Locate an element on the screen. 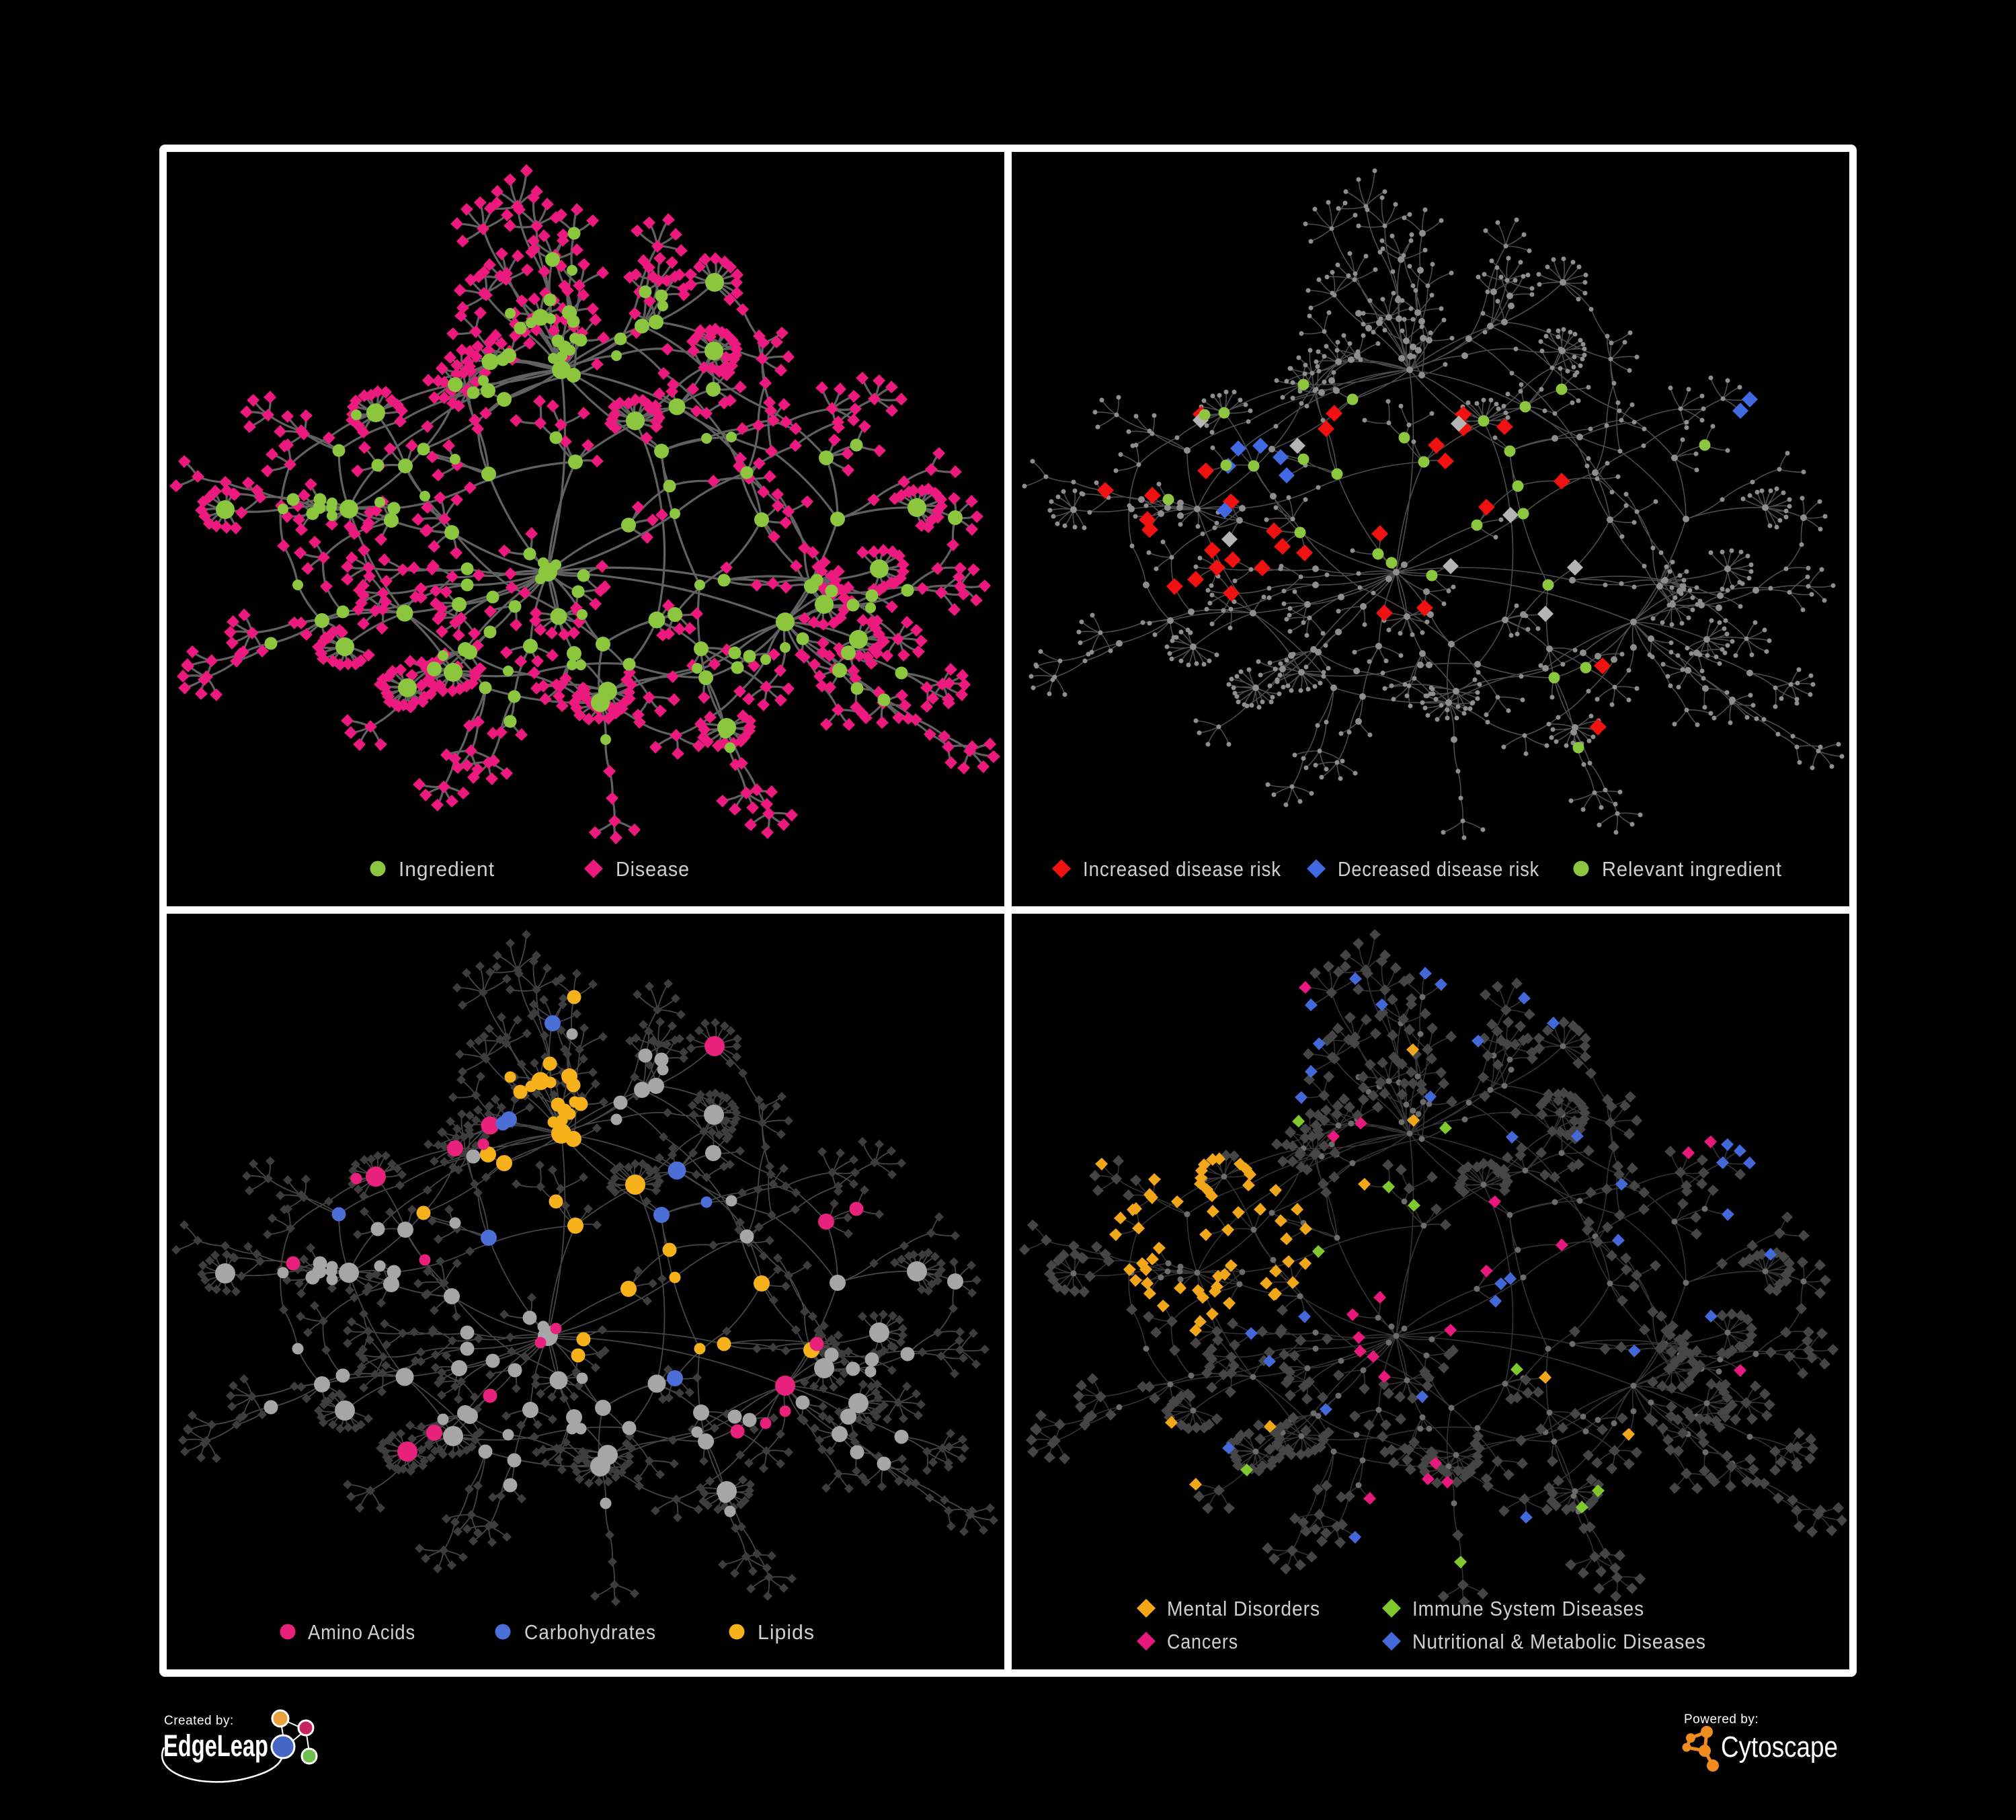 This screenshot has height=1820, width=2016. svg-text:Nutritional & Metabolic Diseas: Nutritional & Metabolic Diseases is located at coordinates (1559, 1641).